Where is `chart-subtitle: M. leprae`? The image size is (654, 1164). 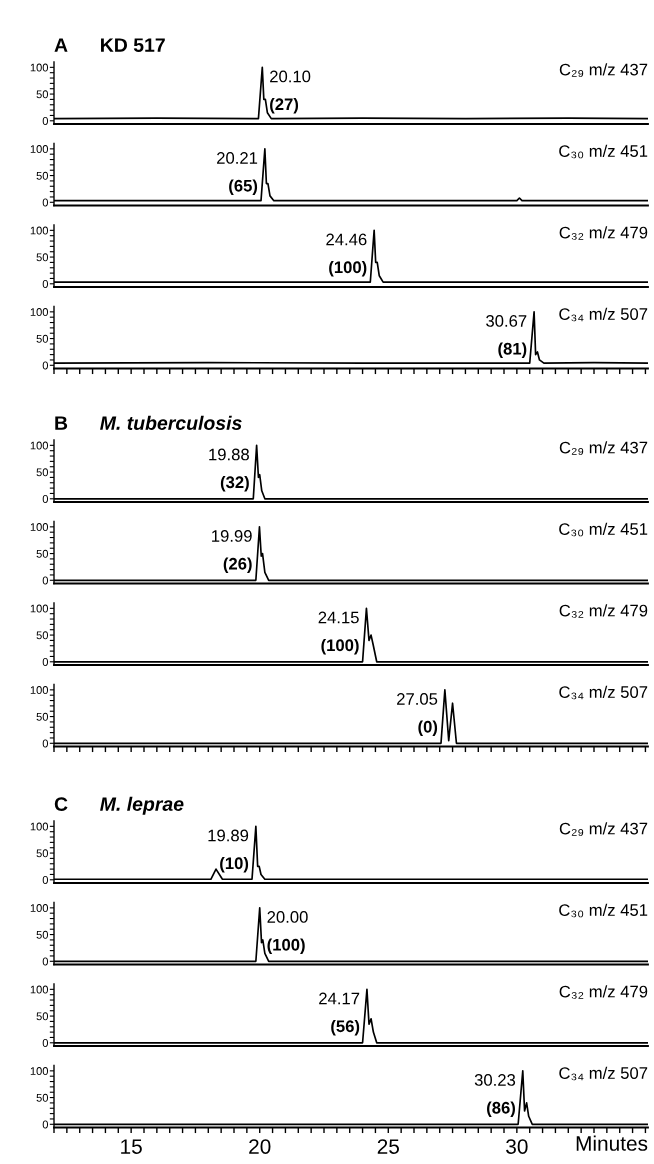 chart-subtitle: M. leprae is located at coordinates (142, 805).